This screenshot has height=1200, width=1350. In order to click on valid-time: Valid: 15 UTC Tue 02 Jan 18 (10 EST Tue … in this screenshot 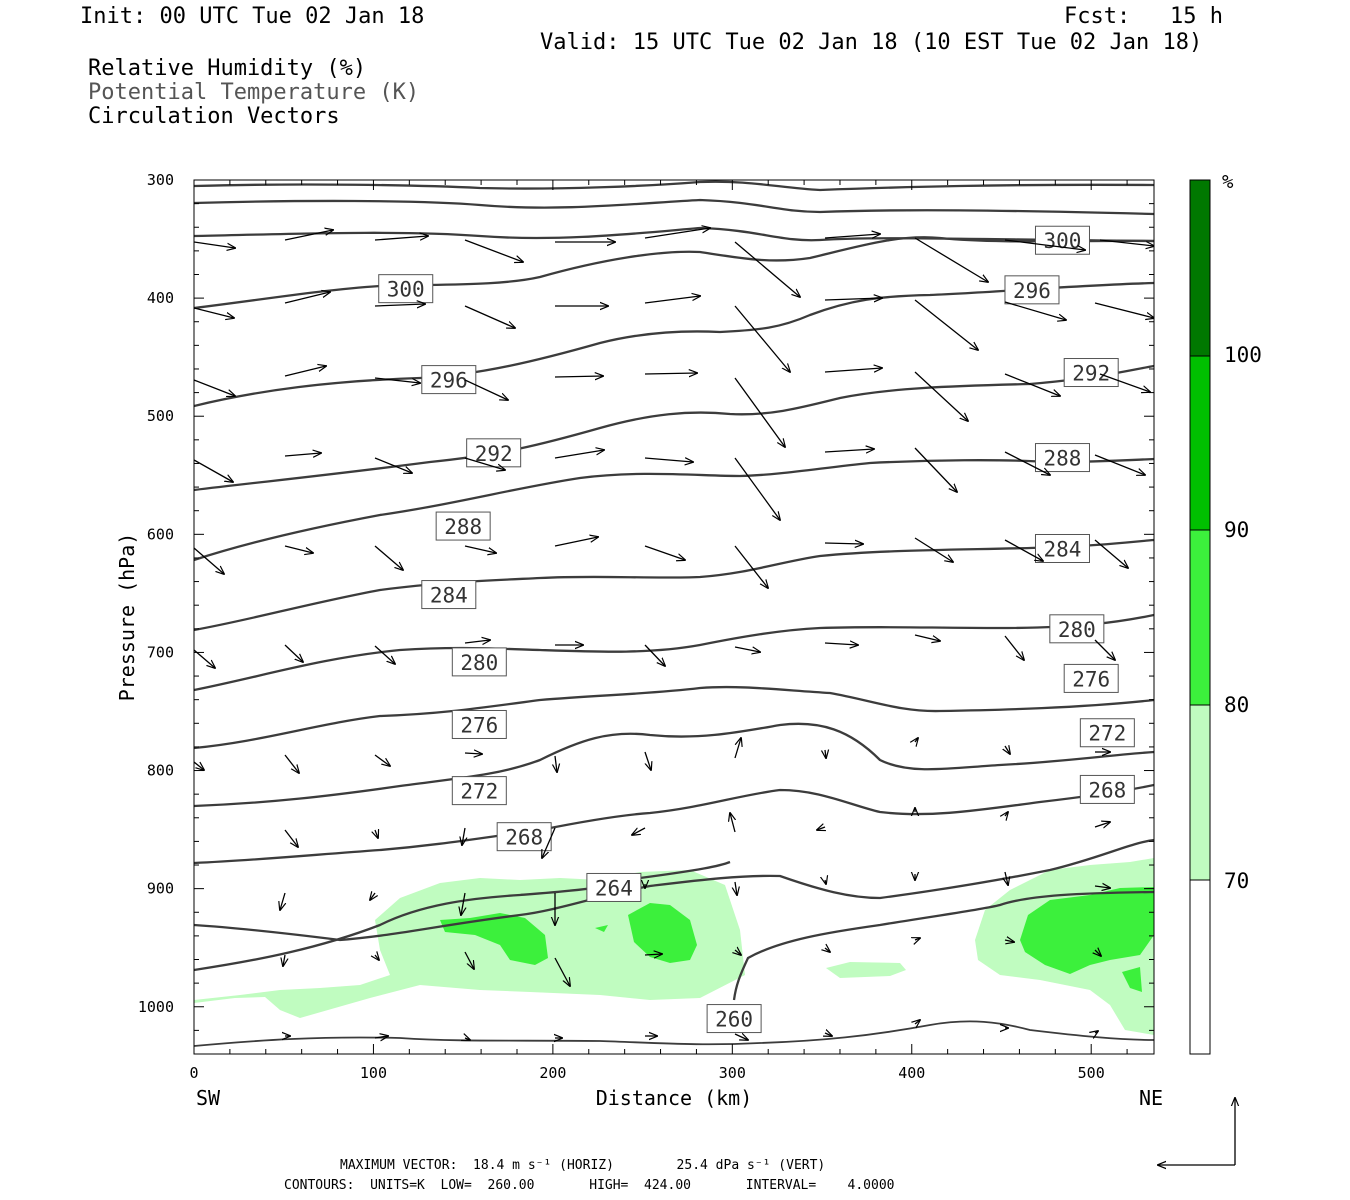, I will do `click(871, 42)`.